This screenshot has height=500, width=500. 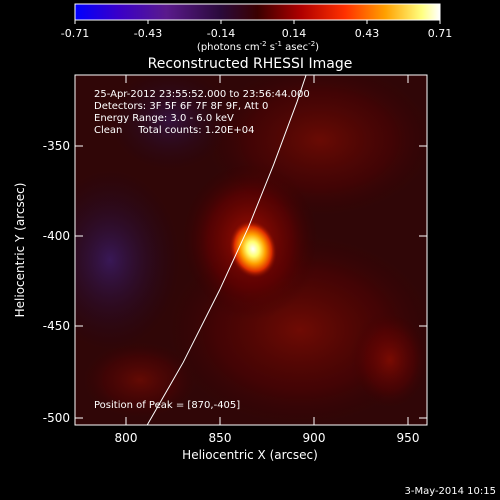 I want to click on x-tick-label: 800, so click(x=126, y=438).